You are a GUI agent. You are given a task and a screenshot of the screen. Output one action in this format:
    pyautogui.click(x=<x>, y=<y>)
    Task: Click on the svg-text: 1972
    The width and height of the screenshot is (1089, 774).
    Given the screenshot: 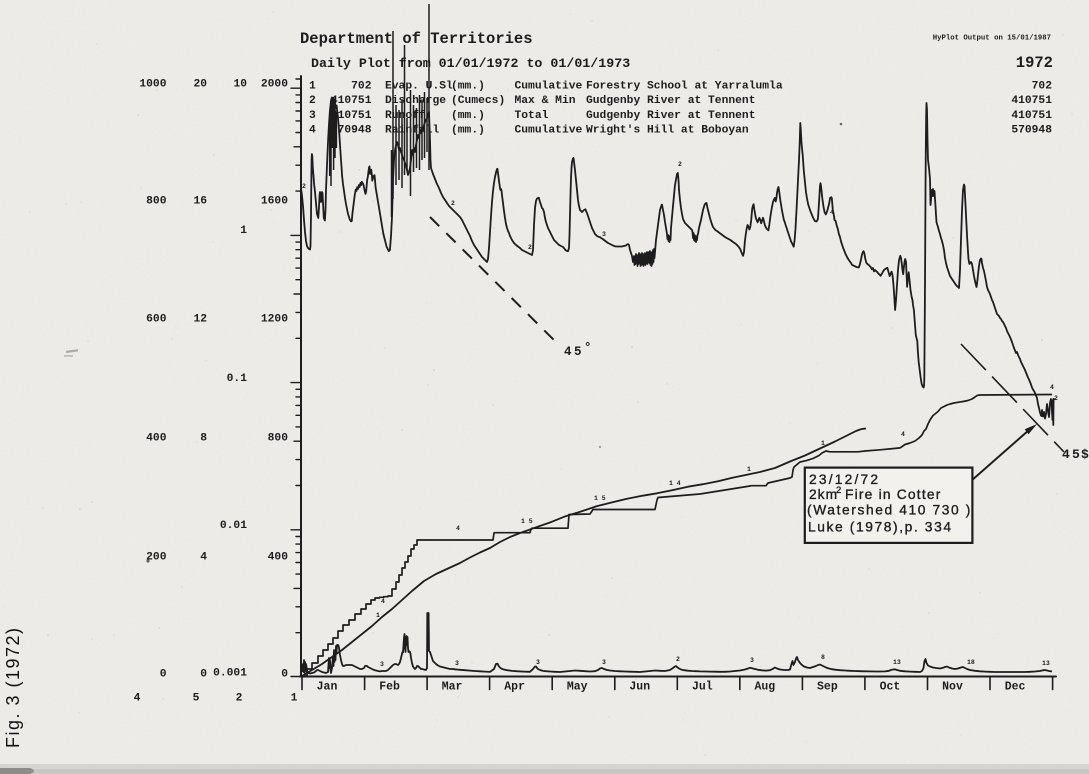 What is the action you would take?
    pyautogui.click(x=1034, y=63)
    